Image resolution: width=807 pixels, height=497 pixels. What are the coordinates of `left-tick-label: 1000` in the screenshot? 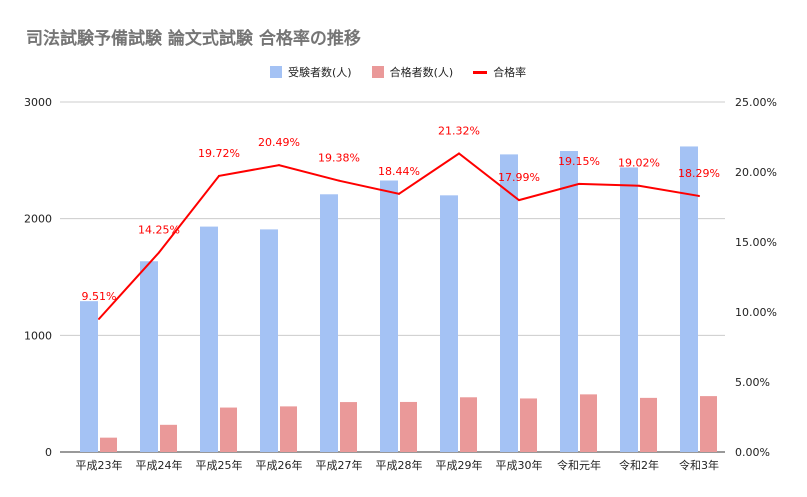 It's located at (38, 335).